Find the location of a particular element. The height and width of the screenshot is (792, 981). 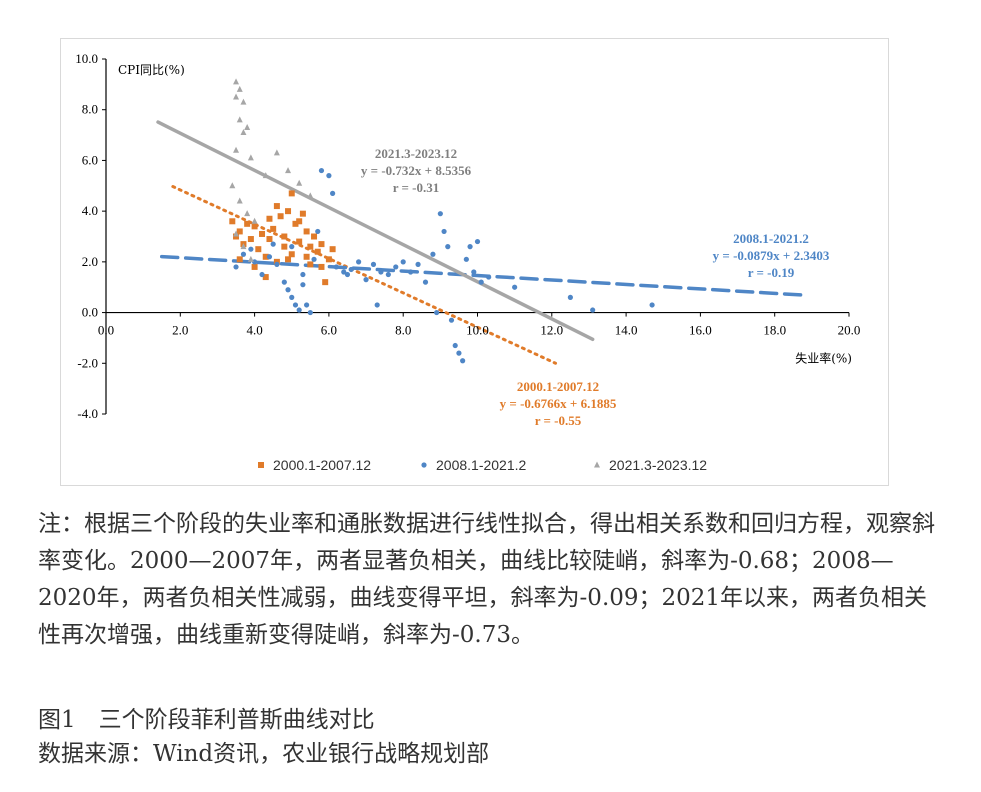

trend-annotation-period: 2021.3-2023.12 is located at coordinates (416, 153).